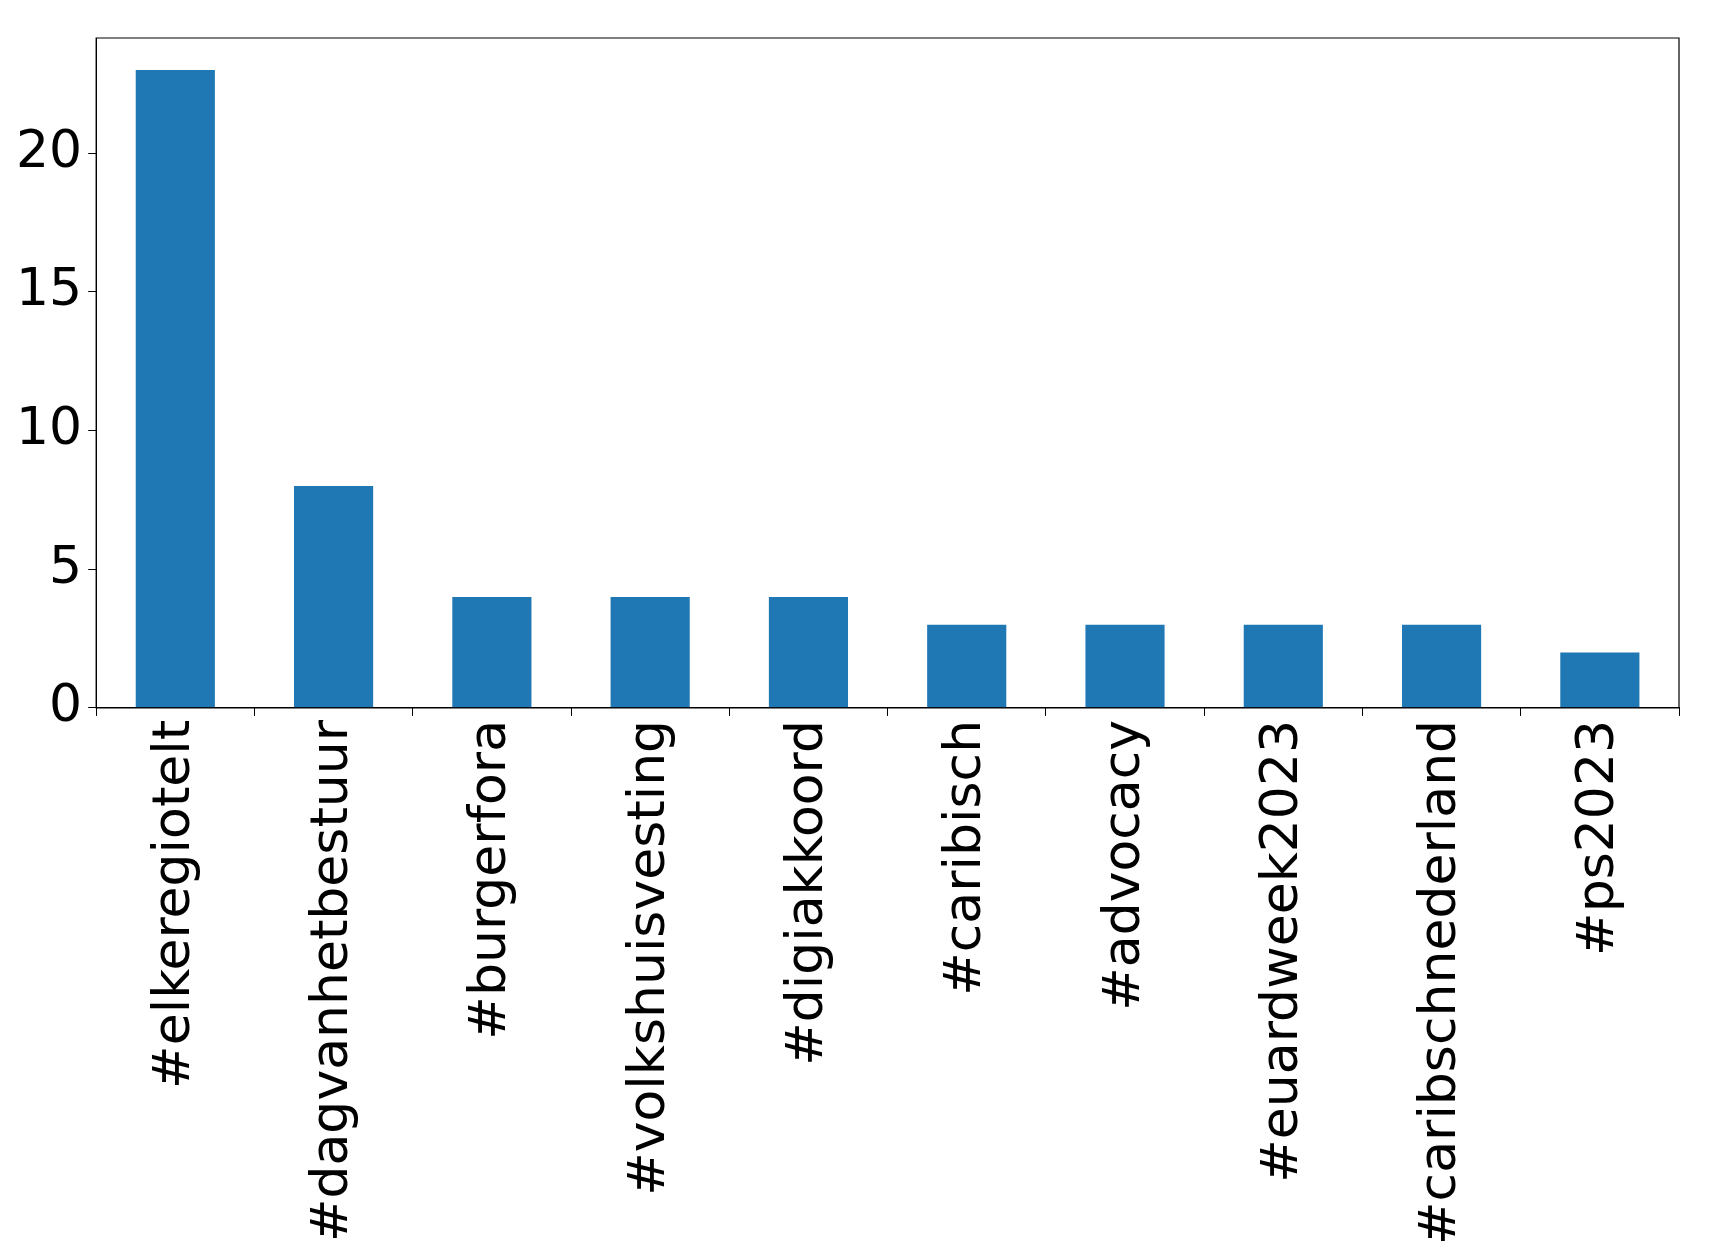  Describe the element at coordinates (487, 879) in the screenshot. I see `x-tick-label: #burgerfora` at that location.